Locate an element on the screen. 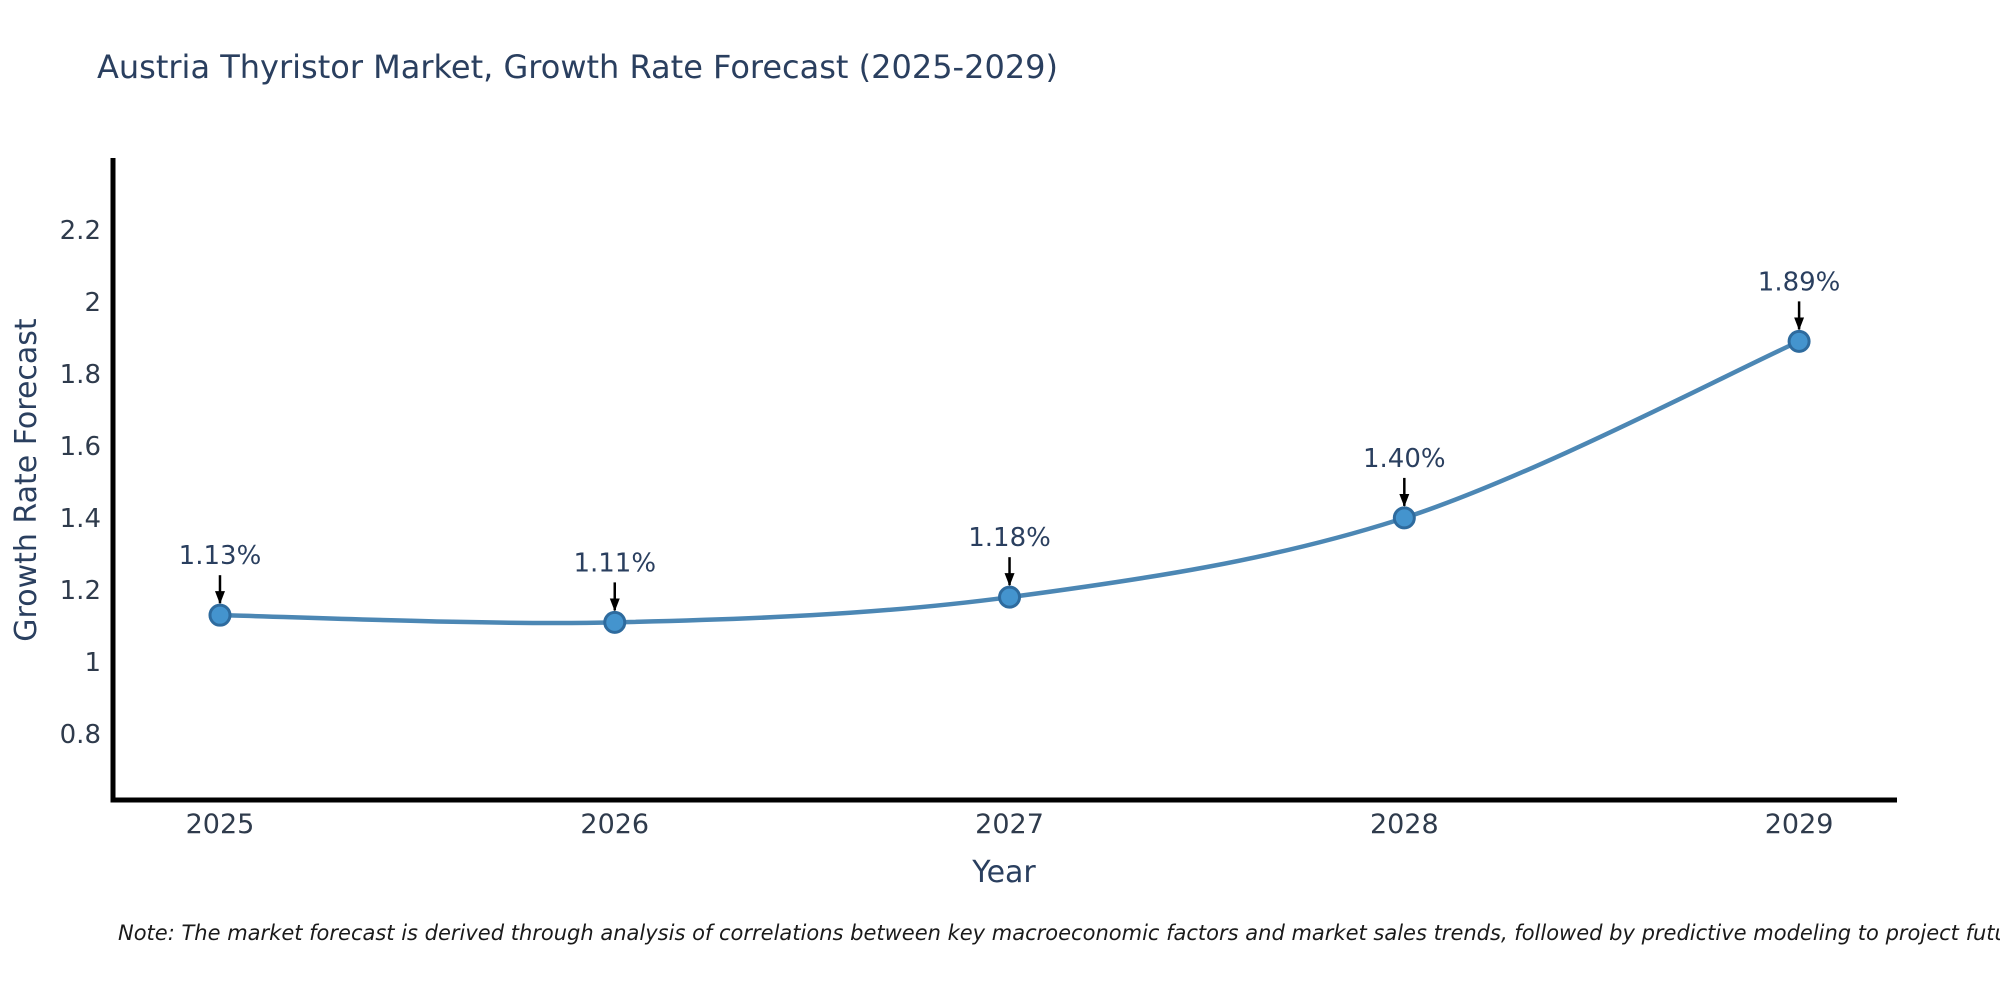 The height and width of the screenshot is (1000, 2000). y-axis-title: Growth Rate Forecast is located at coordinates (26, 480).